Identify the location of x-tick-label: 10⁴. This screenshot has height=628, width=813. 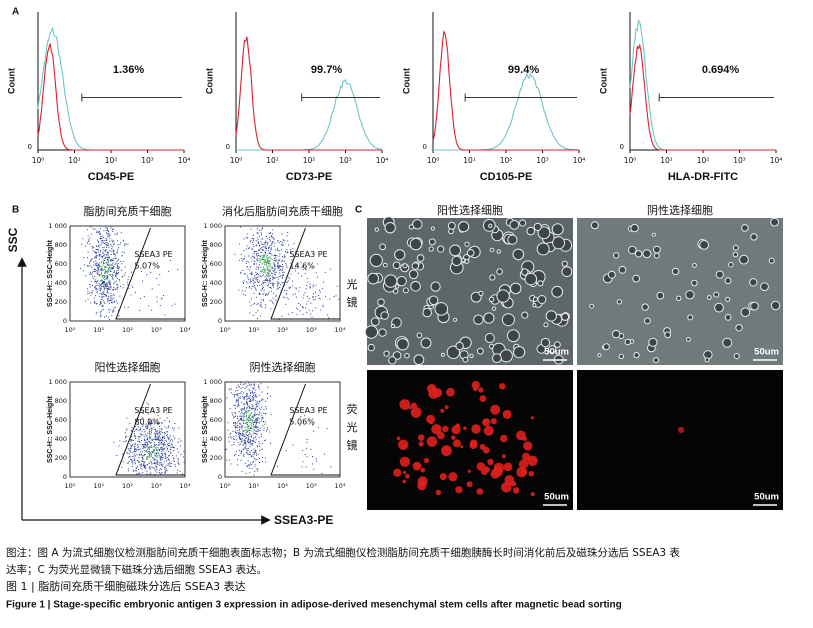
(579, 160).